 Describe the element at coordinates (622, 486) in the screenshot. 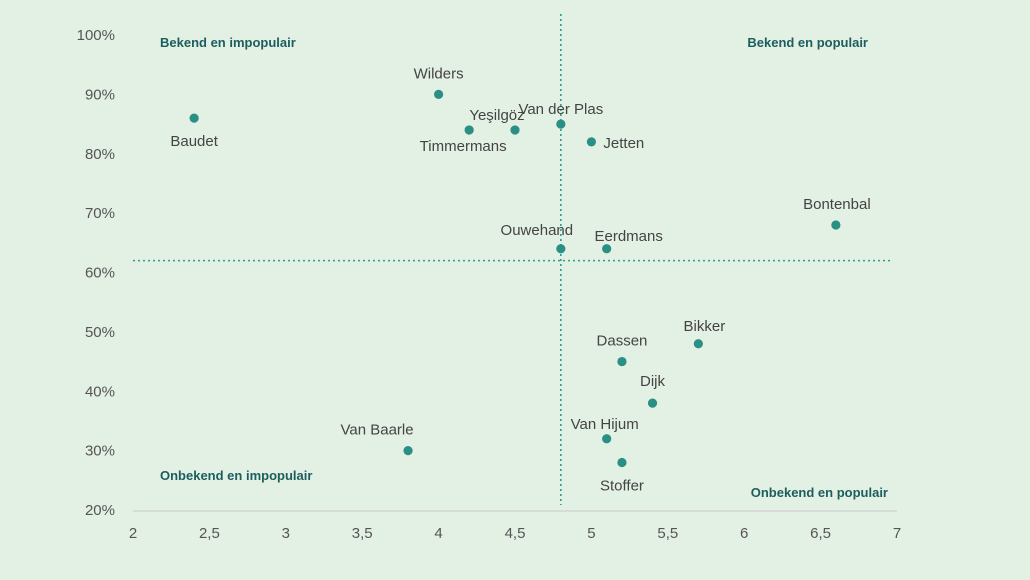

I see `data-label: Stoffer` at that location.